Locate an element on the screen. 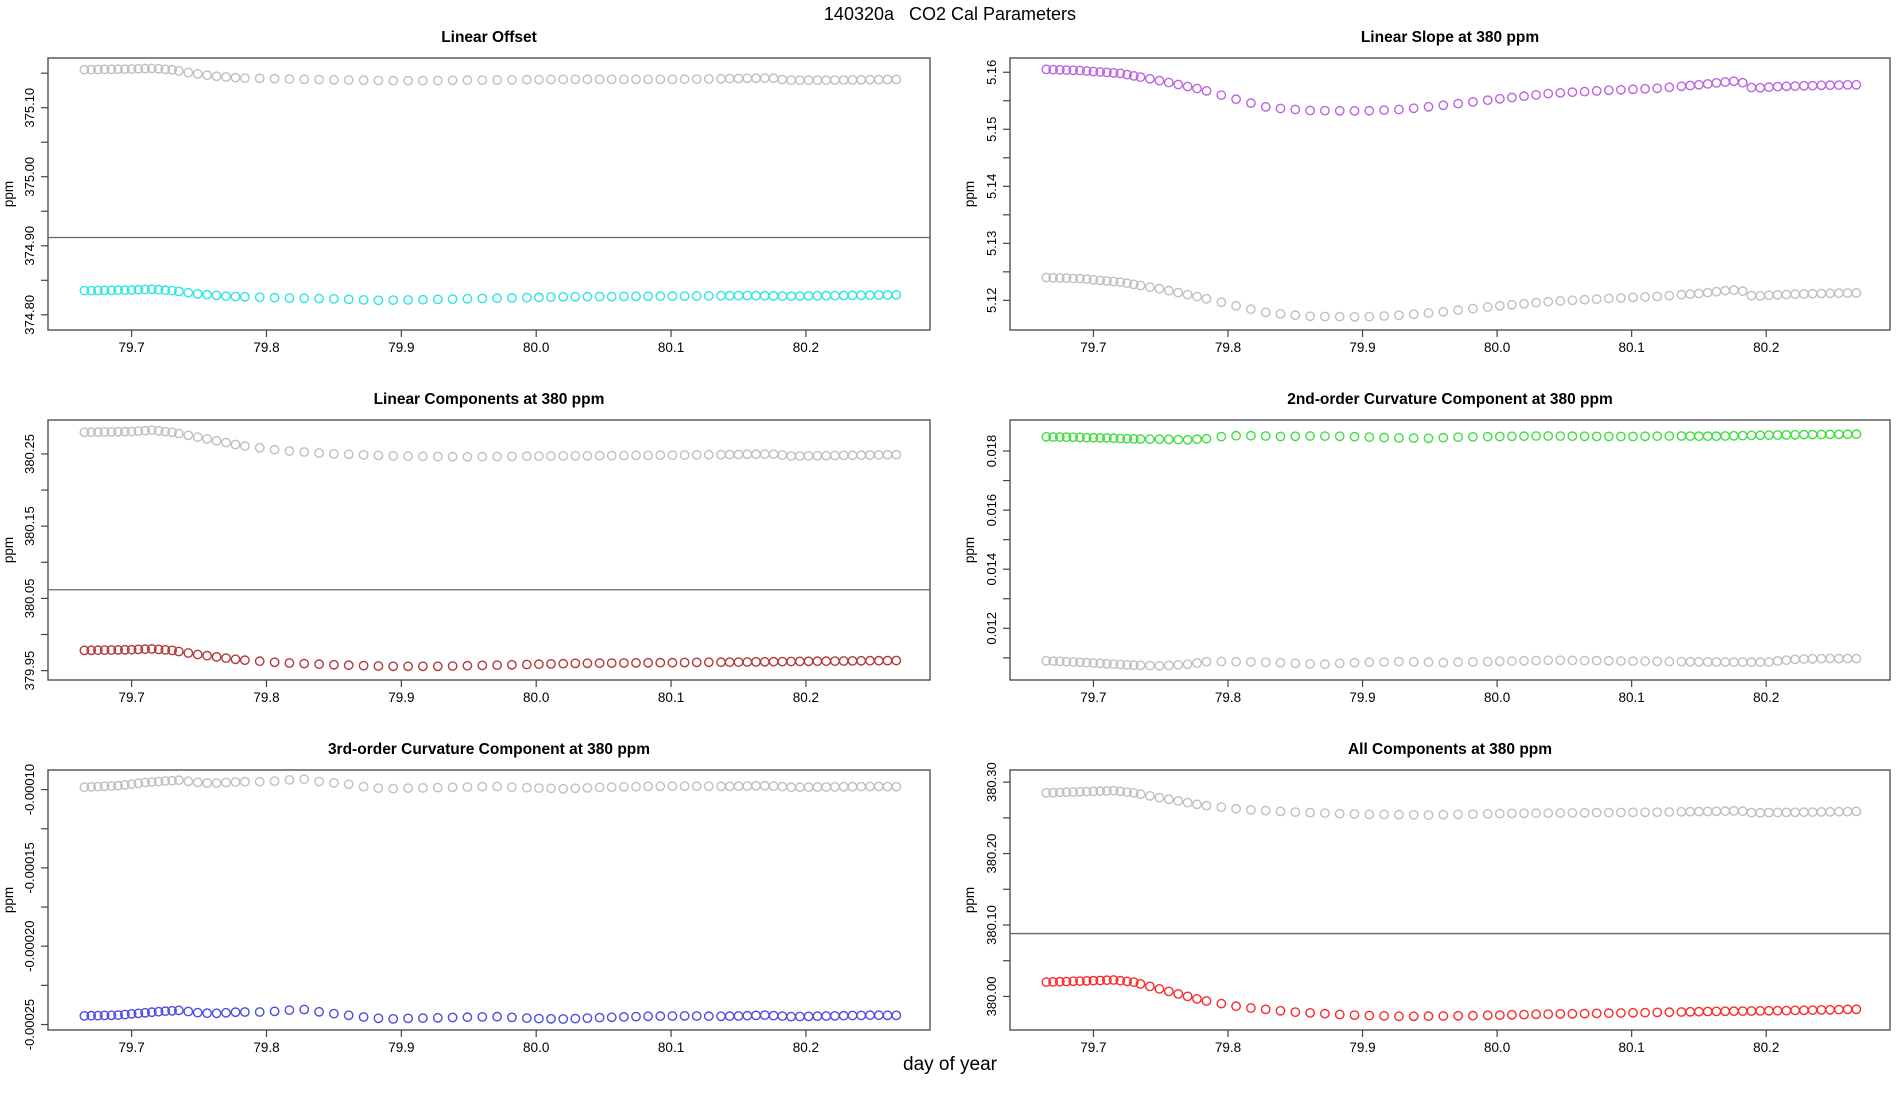 The height and width of the screenshot is (1100, 1900). y-tick-label: 380.15 is located at coordinates (29, 526).